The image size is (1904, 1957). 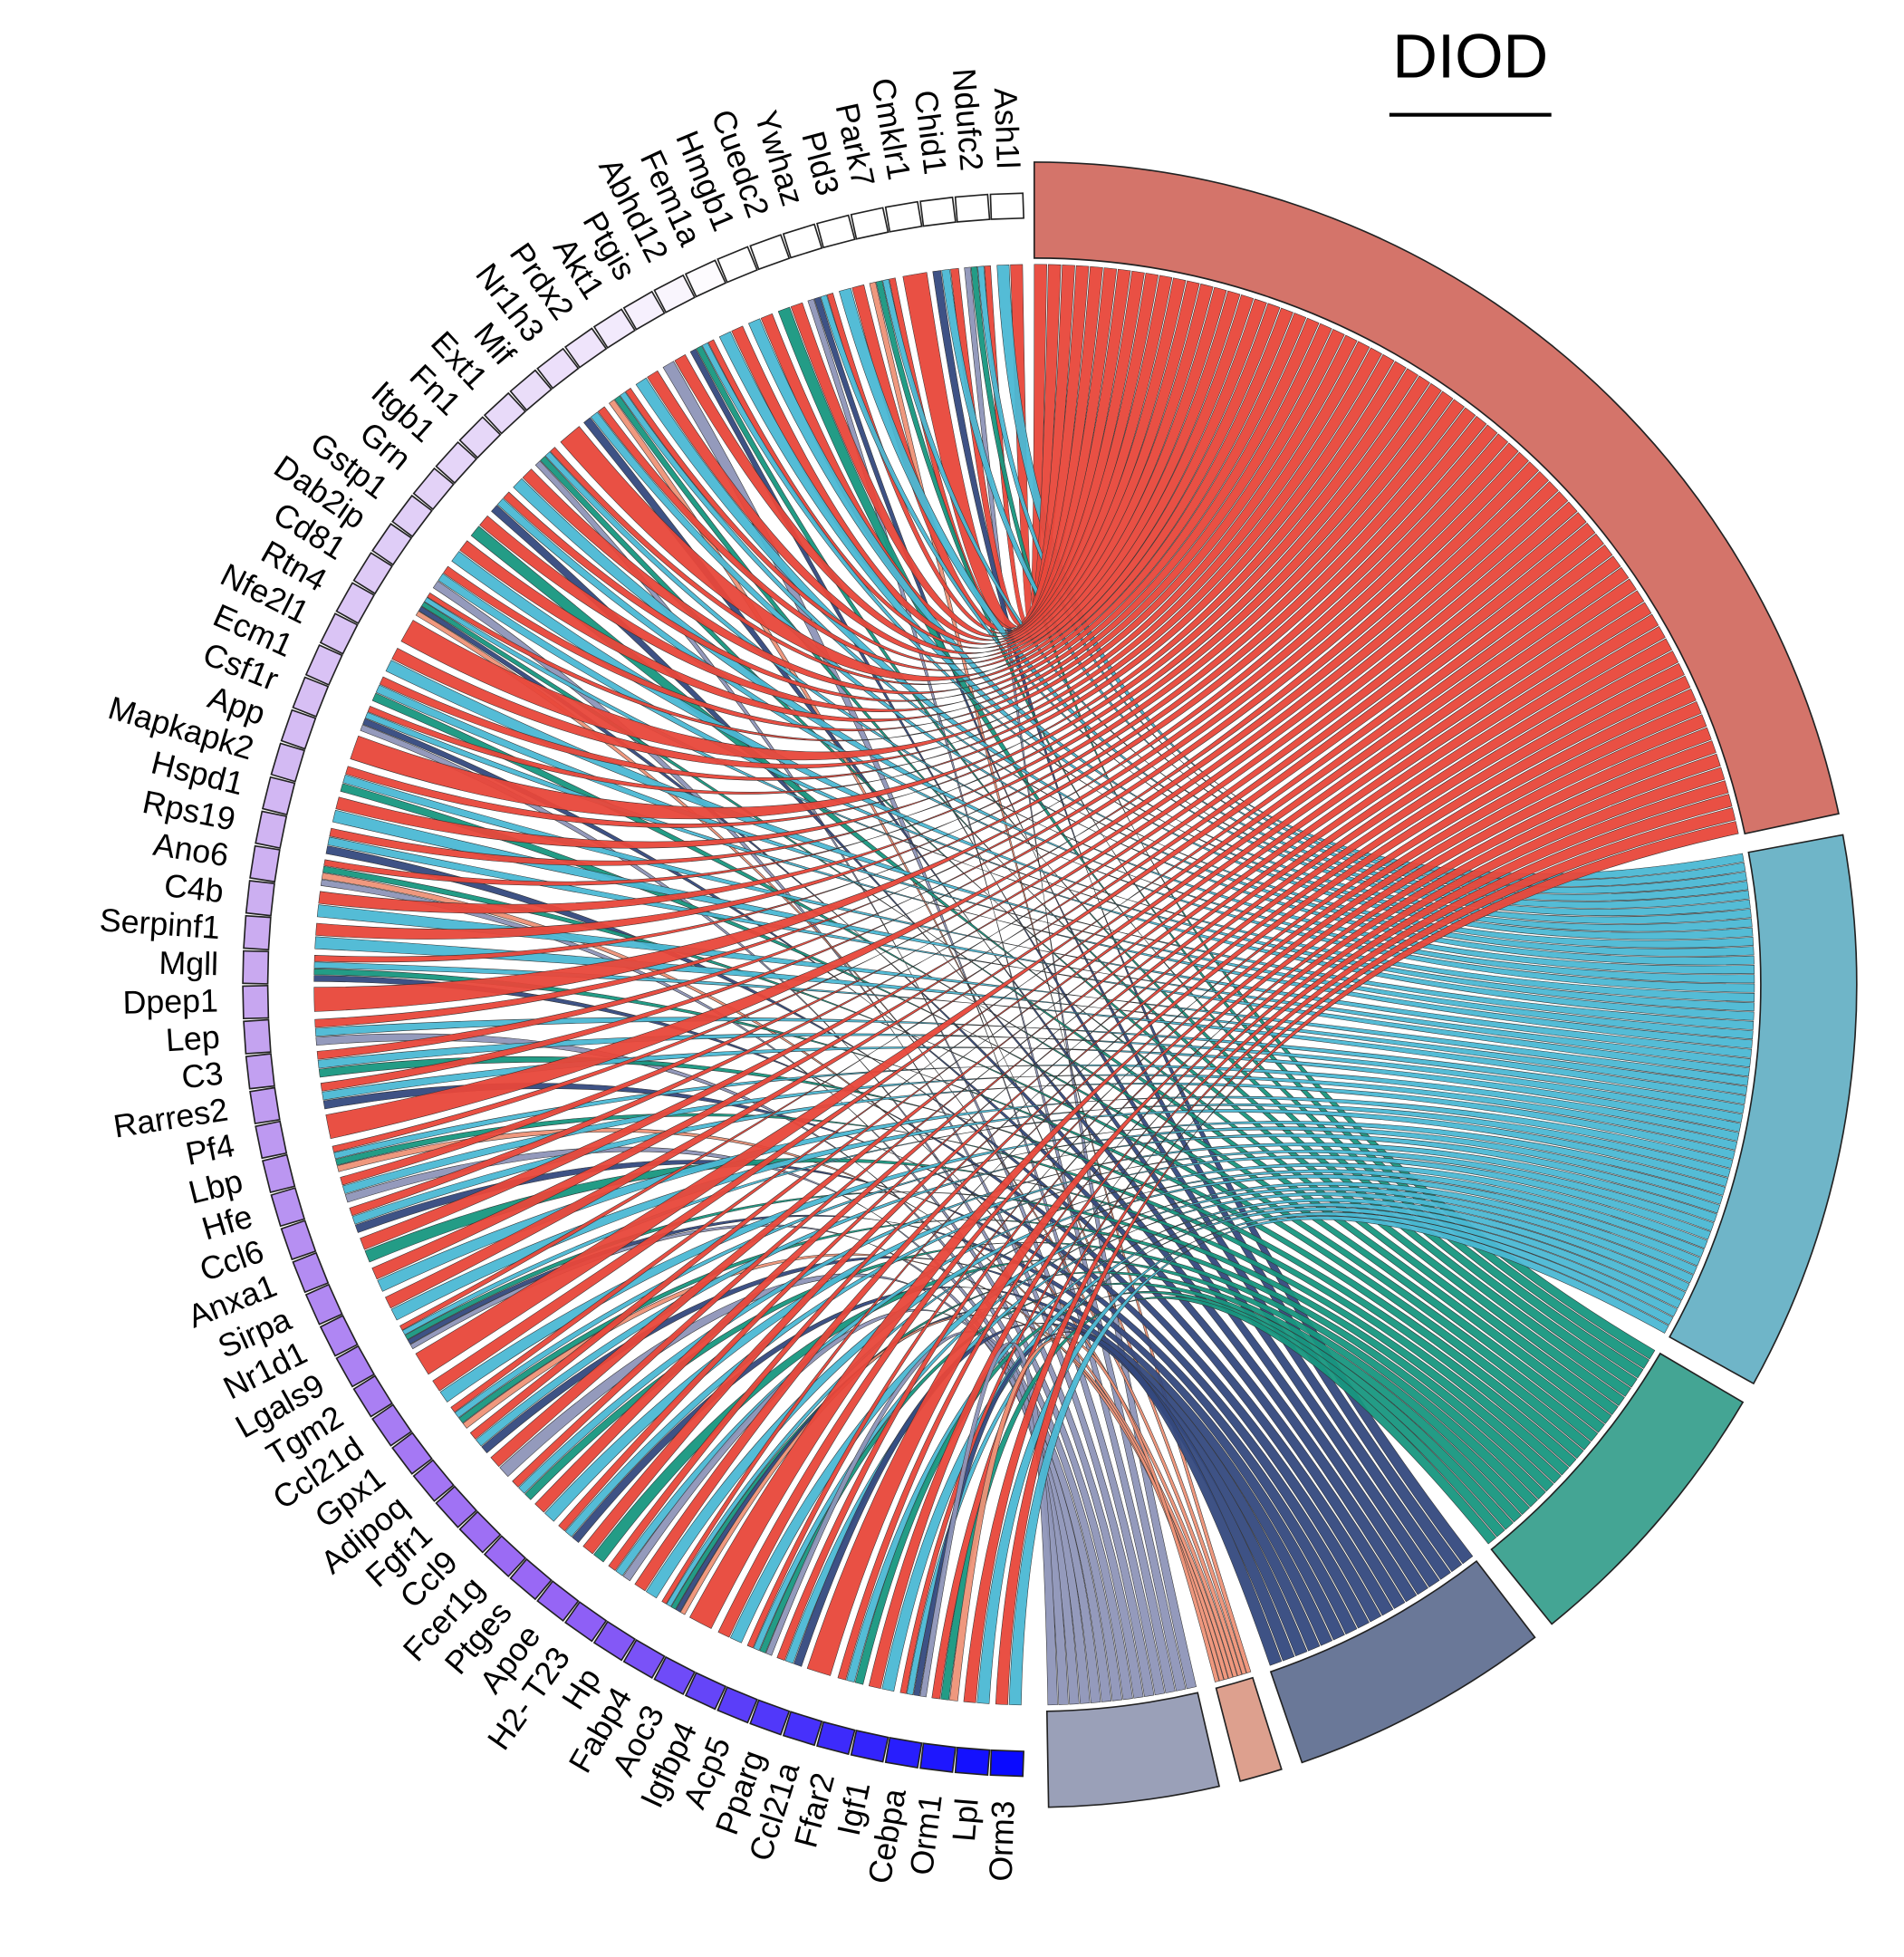 I want to click on gene-label: Ndufc2, so click(x=968, y=120).